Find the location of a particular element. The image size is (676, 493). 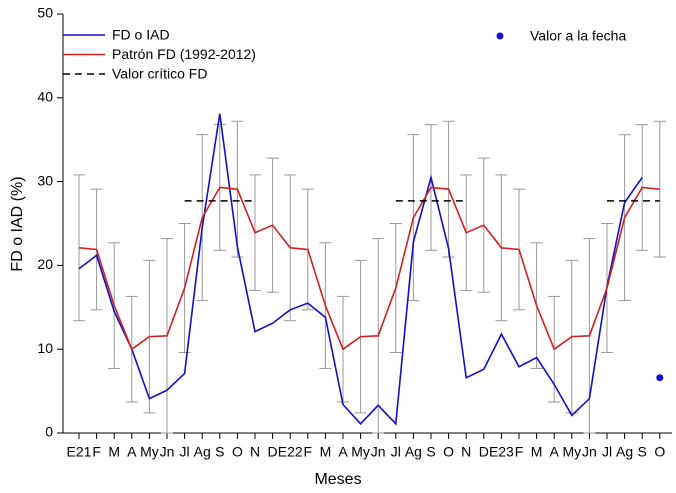

y-tick-label: 40 is located at coordinates (45, 97).